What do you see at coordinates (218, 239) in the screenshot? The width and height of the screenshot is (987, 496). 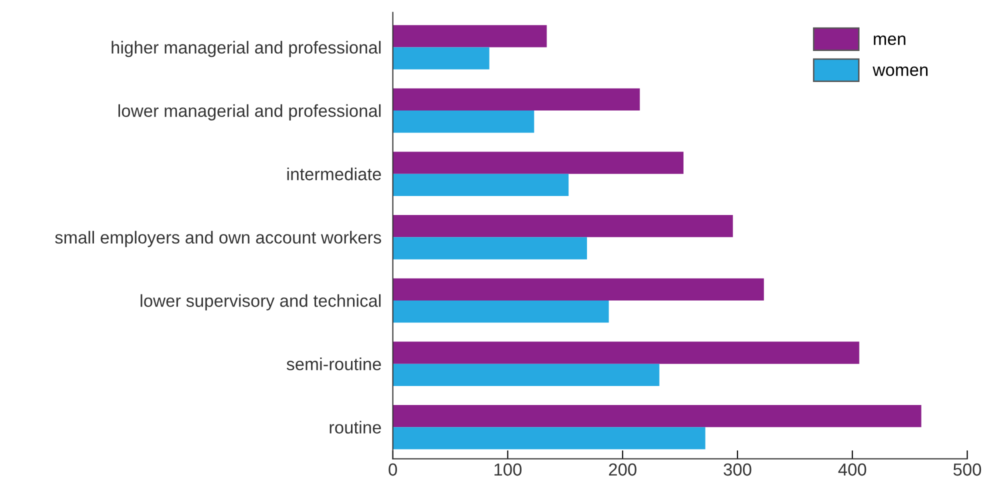 I see `y-tick-label: small employers and own account workers` at bounding box center [218, 239].